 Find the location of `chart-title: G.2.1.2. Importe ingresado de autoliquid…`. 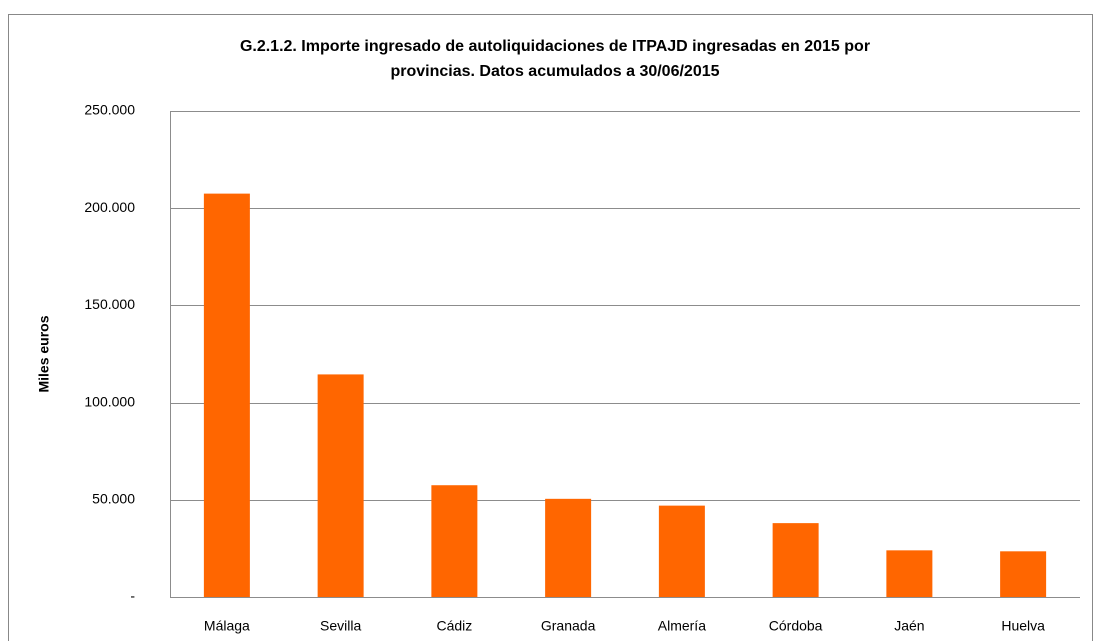

chart-title: G.2.1.2. Importe ingresado de autoliquid… is located at coordinates (555, 46).